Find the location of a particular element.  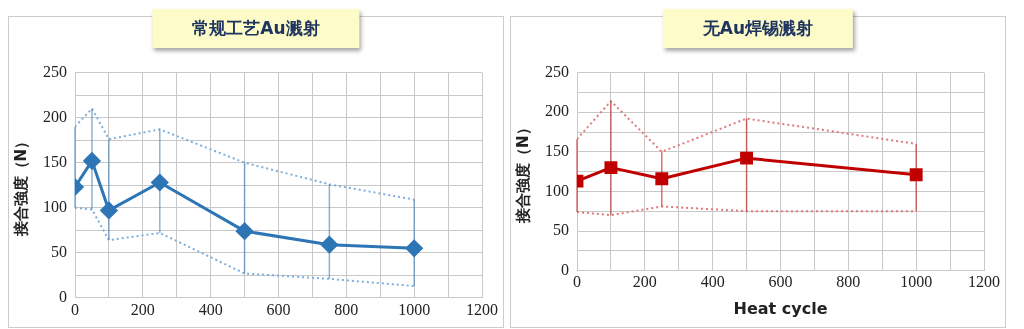

x-axis-title: Heat cycle is located at coordinates (780, 308).